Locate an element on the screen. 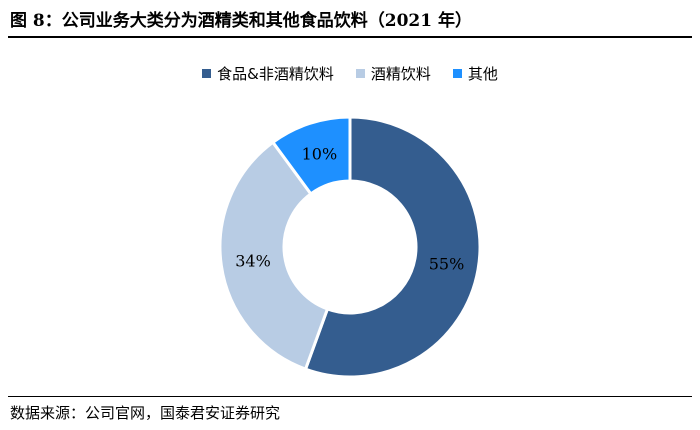 This screenshot has height=430, width=700. legend-item-2: 其他 is located at coordinates (475, 73).